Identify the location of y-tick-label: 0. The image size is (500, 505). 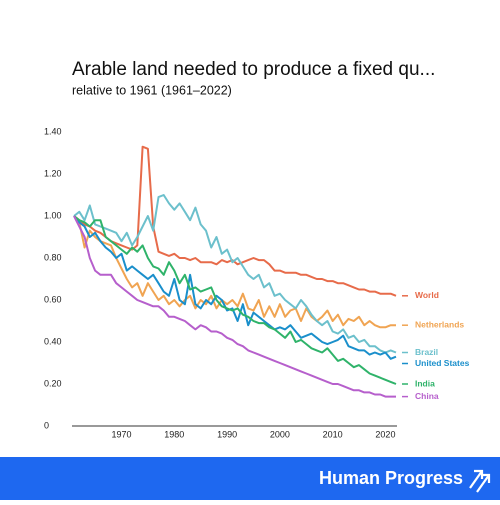
(46, 425).